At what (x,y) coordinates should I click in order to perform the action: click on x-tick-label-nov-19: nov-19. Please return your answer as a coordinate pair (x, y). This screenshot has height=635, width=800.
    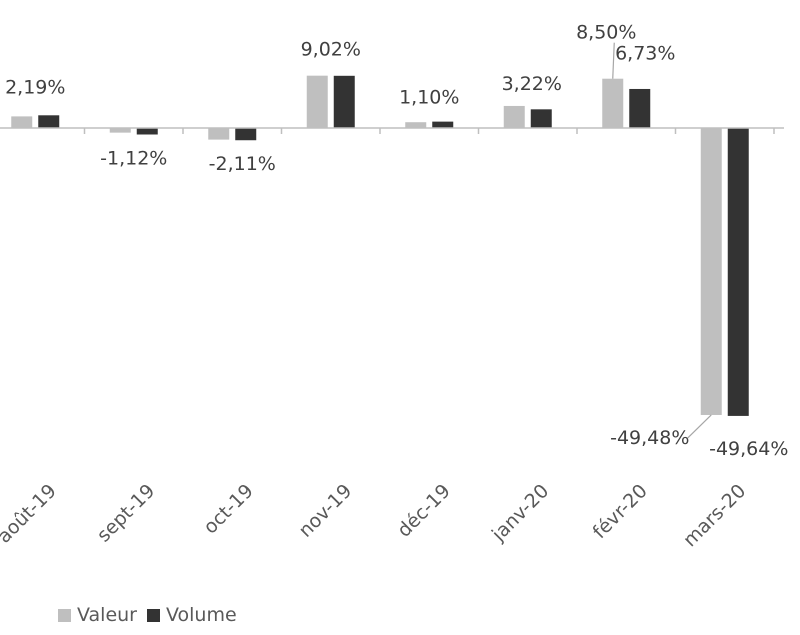
    Looking at the image, I should click on (325, 511).